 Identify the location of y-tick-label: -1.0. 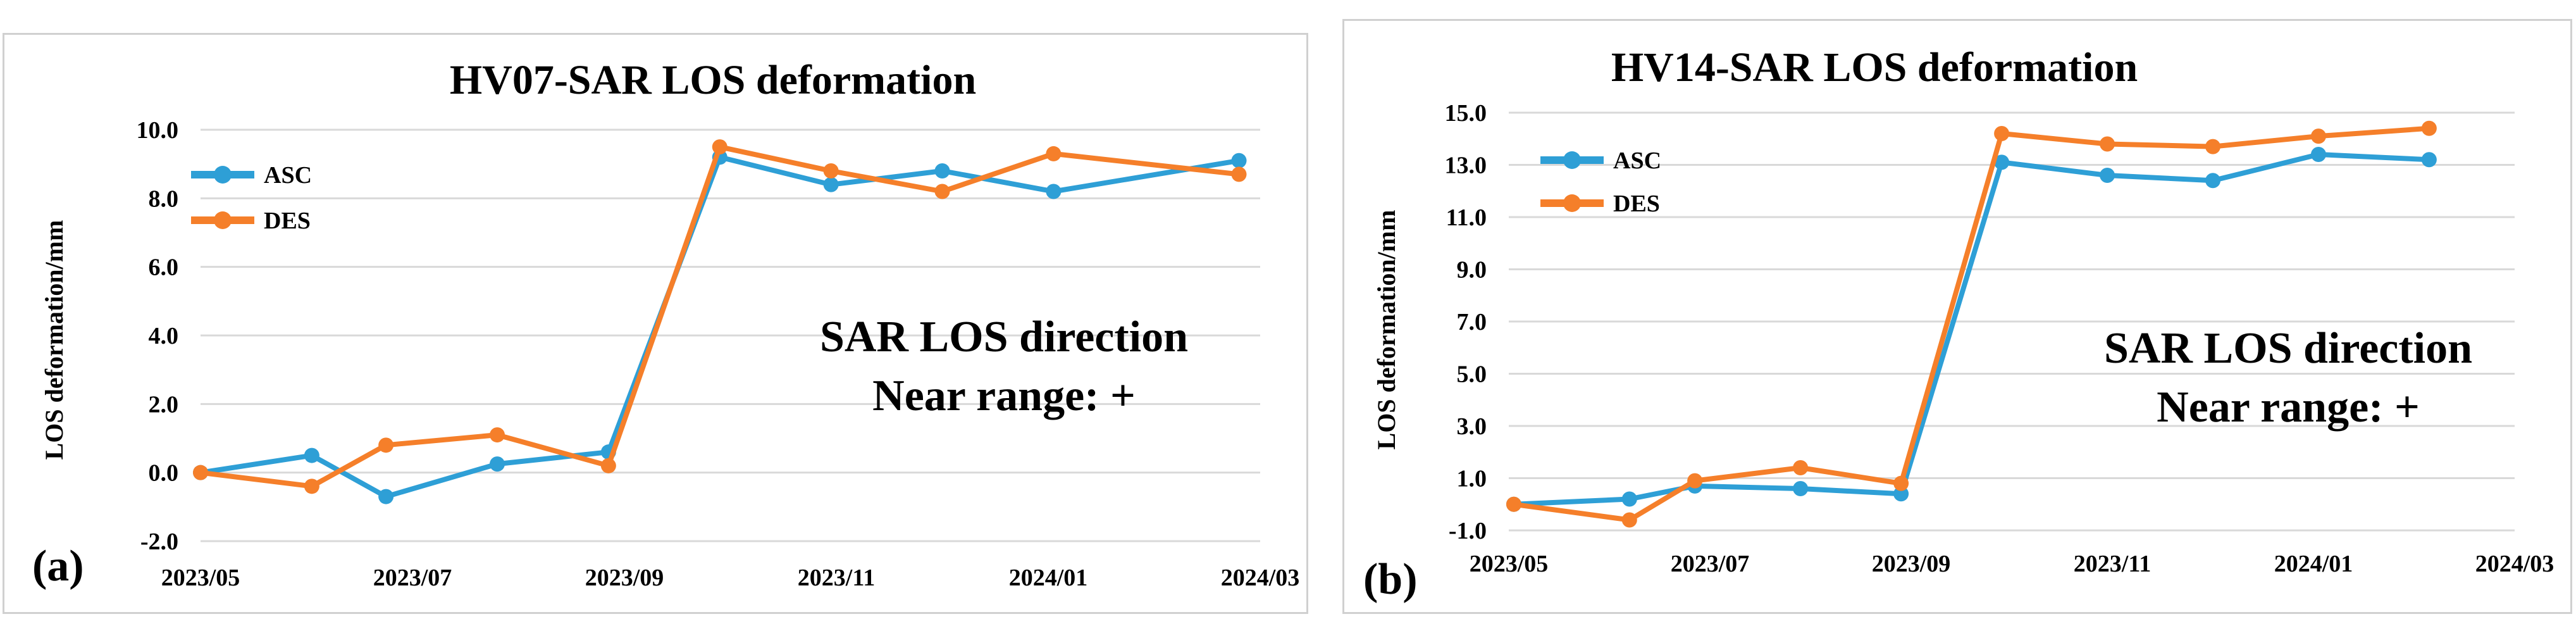
(1468, 531).